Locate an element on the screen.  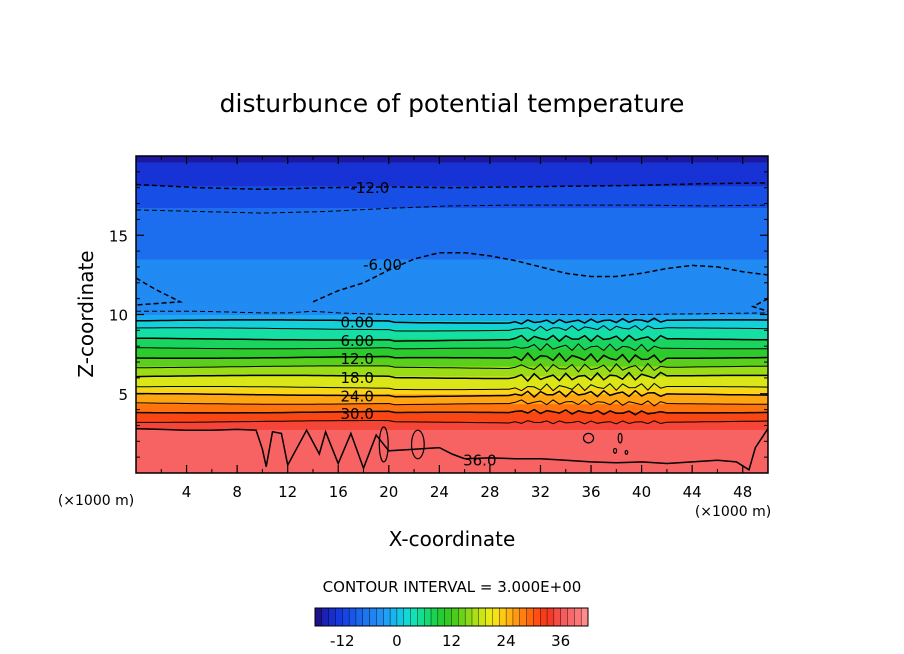
x-tick-label: 32 is located at coordinates (540, 492).